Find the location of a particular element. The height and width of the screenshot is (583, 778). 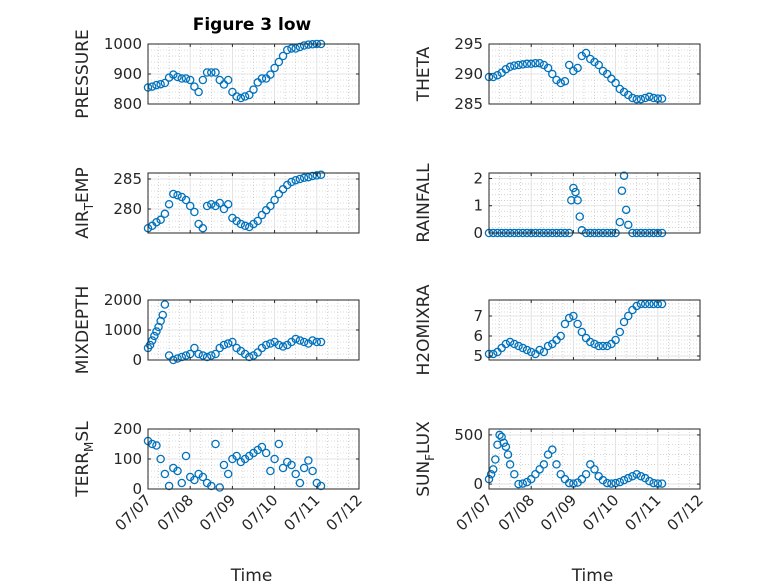

y-tick-label: 285 is located at coordinates (127, 179).